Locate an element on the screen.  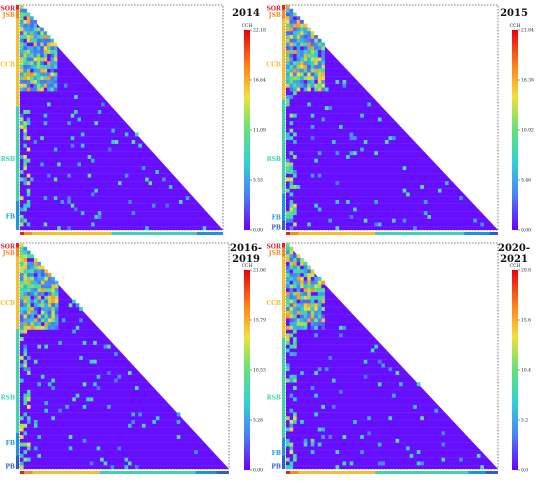
row-group-segment-fb is located at coordinates (283, 446).